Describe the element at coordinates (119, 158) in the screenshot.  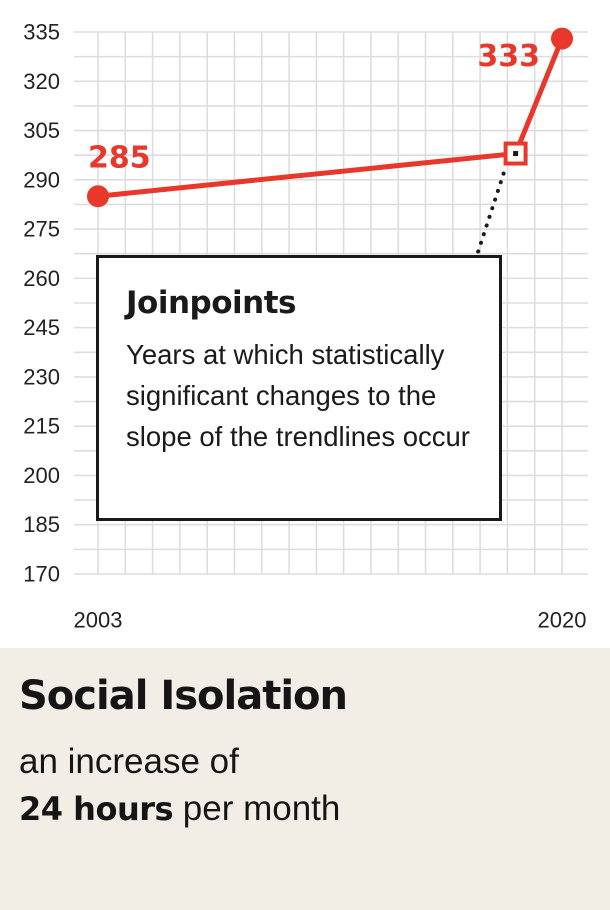
I see `data-label-2003: 285` at that location.